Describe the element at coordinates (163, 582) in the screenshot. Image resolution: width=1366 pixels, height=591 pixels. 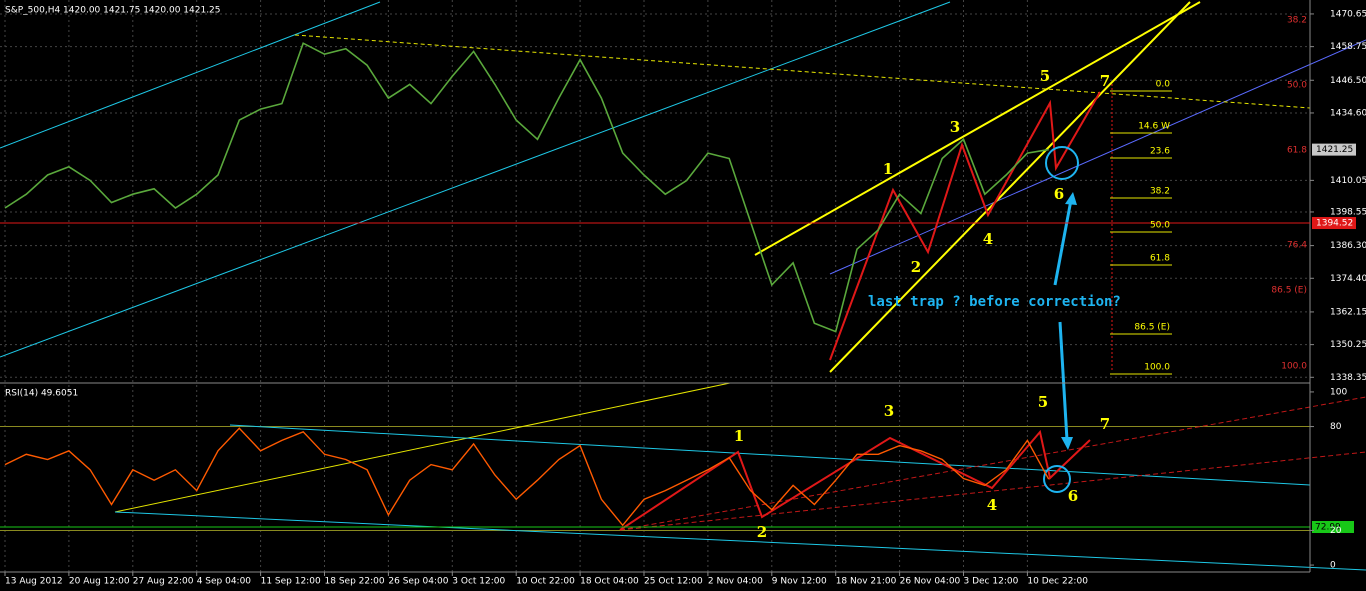
I see `x-tick-label: 27 Aug 22:00` at that location.